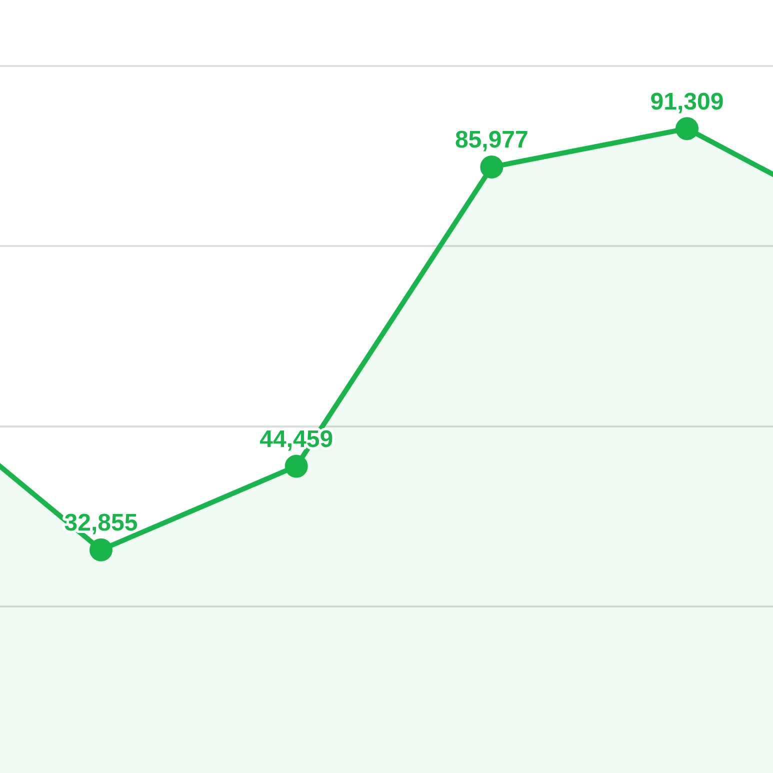 Image resolution: width=773 pixels, height=773 pixels. What do you see at coordinates (491, 140) in the screenshot?
I see `data-label: 85,977` at bounding box center [491, 140].